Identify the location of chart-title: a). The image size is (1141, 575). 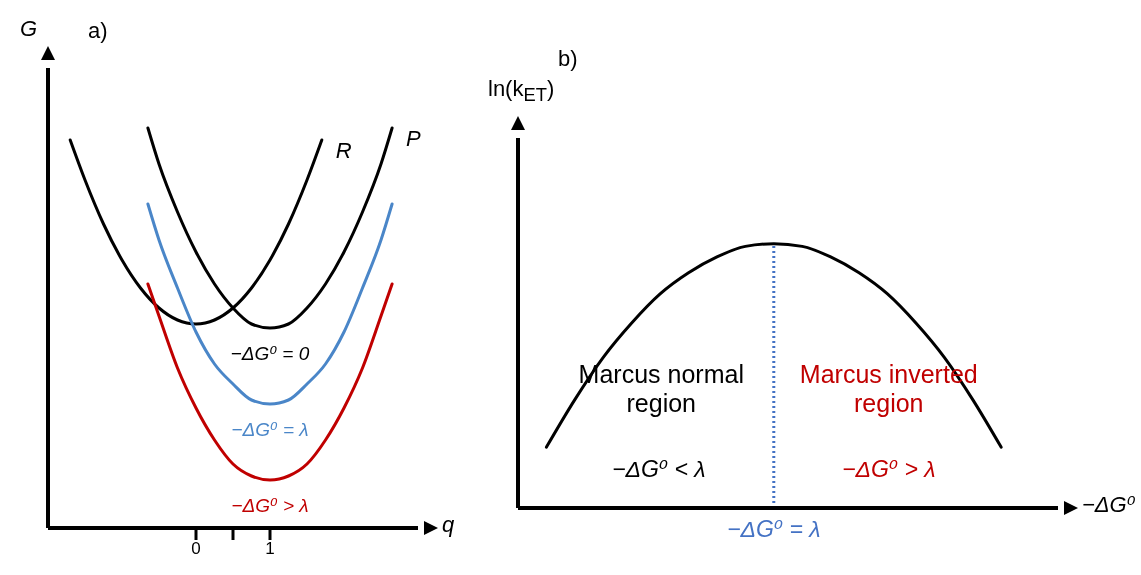
(98, 31).